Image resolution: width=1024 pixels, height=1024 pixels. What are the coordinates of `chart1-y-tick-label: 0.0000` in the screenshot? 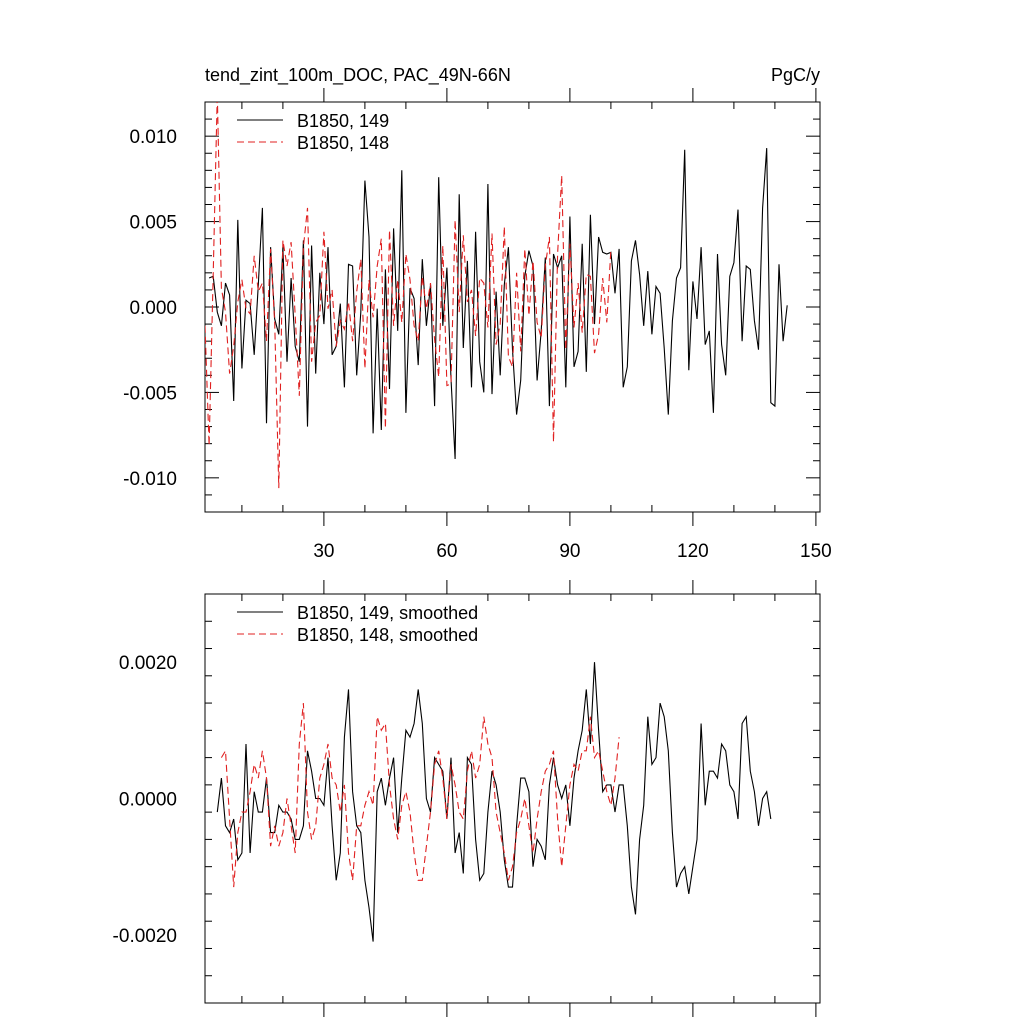 It's located at (148, 800).